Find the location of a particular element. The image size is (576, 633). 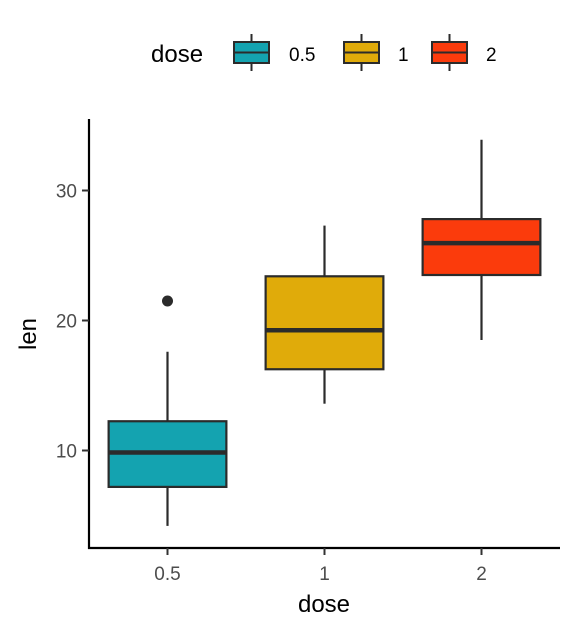

y-tick-label: 30 is located at coordinates (66, 192).